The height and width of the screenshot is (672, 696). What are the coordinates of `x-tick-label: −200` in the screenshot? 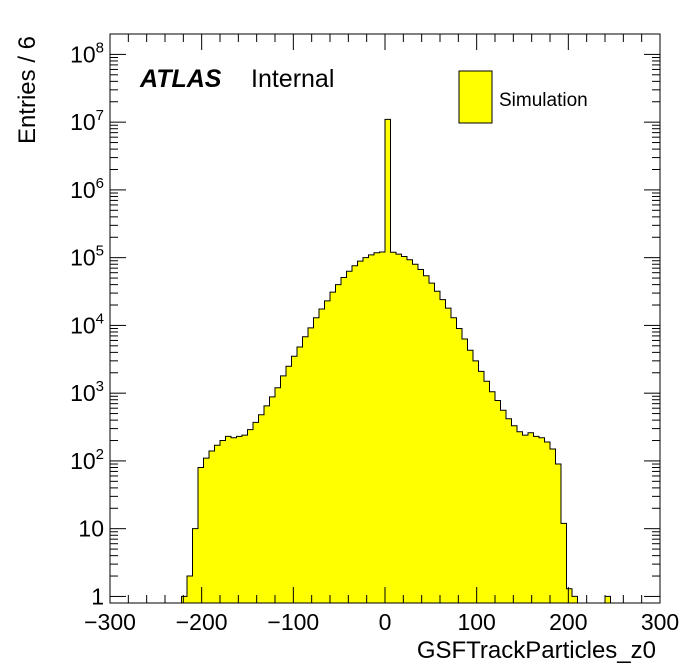 It's located at (202, 622).